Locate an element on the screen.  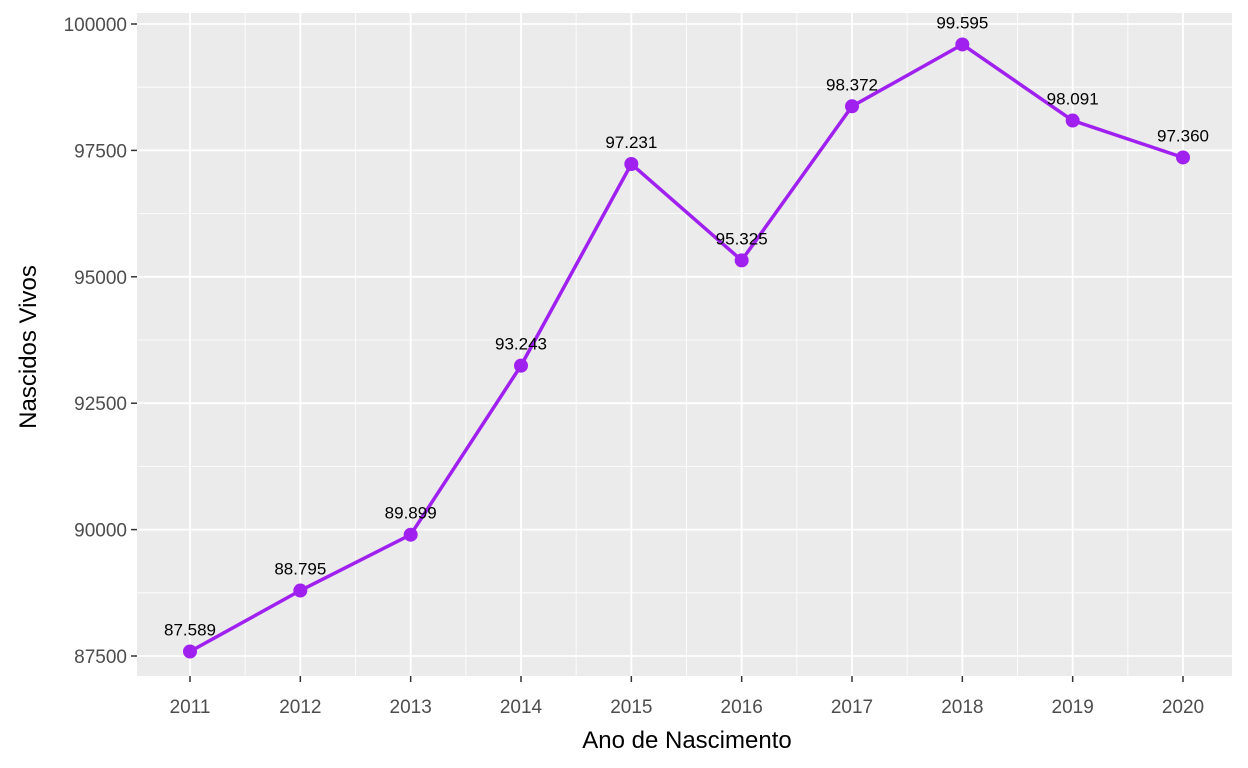
y-axis-ticks: 87500 90000 92500 95000 97500 100000 is located at coordinates (100, 341).